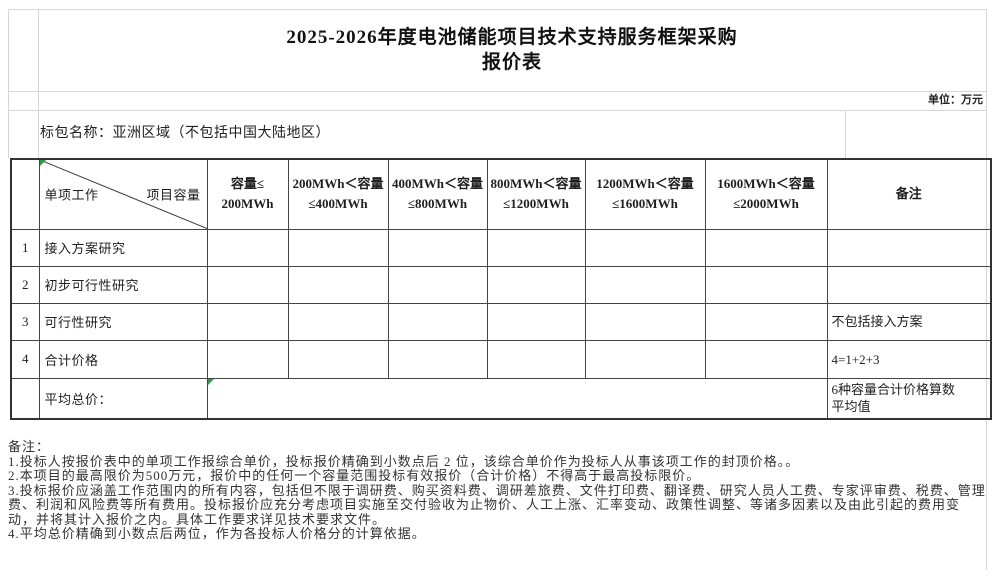 Image resolution: width=1000 pixels, height=576 pixels. Describe the element at coordinates (123, 359) in the screenshot. I see `work-item-cell: 合计价格` at that location.